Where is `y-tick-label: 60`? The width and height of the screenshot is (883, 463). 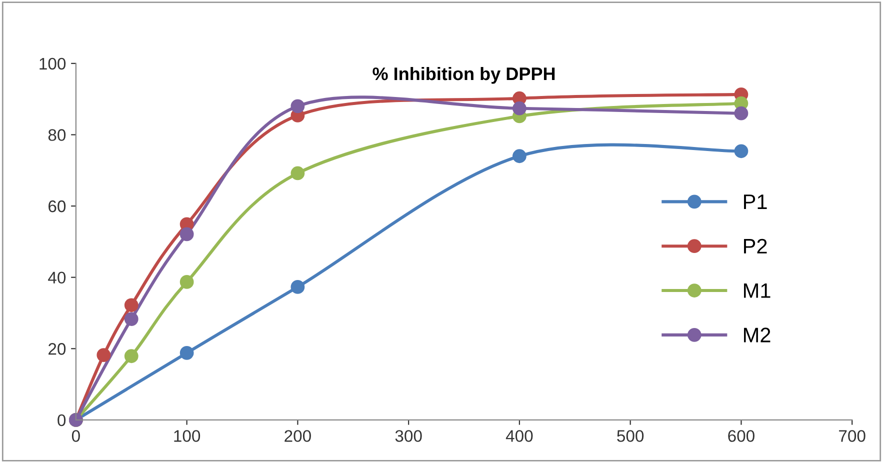
y-tick-label: 60 is located at coordinates (57, 206).